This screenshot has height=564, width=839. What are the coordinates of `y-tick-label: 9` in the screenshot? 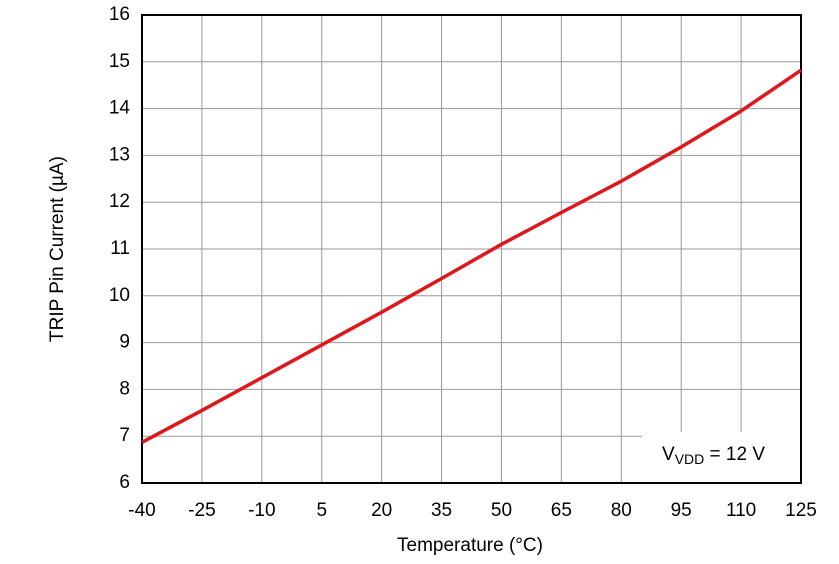 It's located at (124, 342).